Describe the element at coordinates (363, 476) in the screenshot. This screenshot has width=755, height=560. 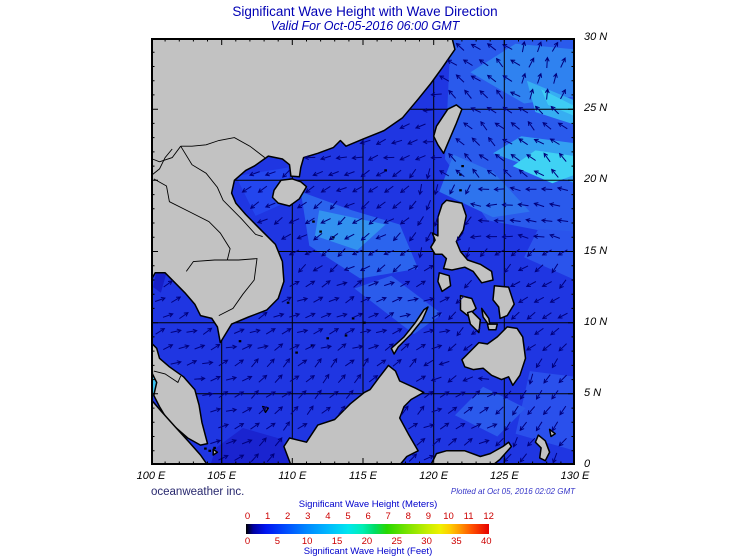
I see `lon-label: 115 E` at that location.